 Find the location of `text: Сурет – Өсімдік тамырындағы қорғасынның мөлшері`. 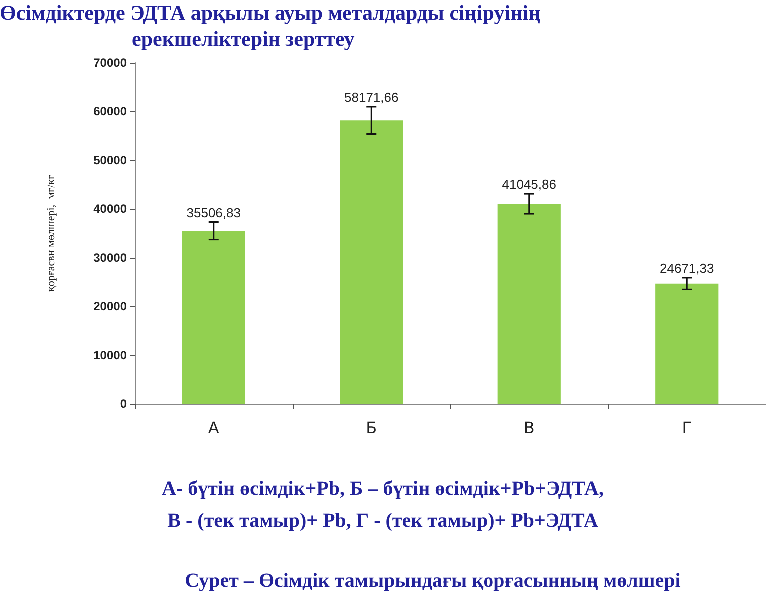

text: Сурет – Өсімдік тамырындағы қорғасынның мөлшері is located at coordinates (433, 581).